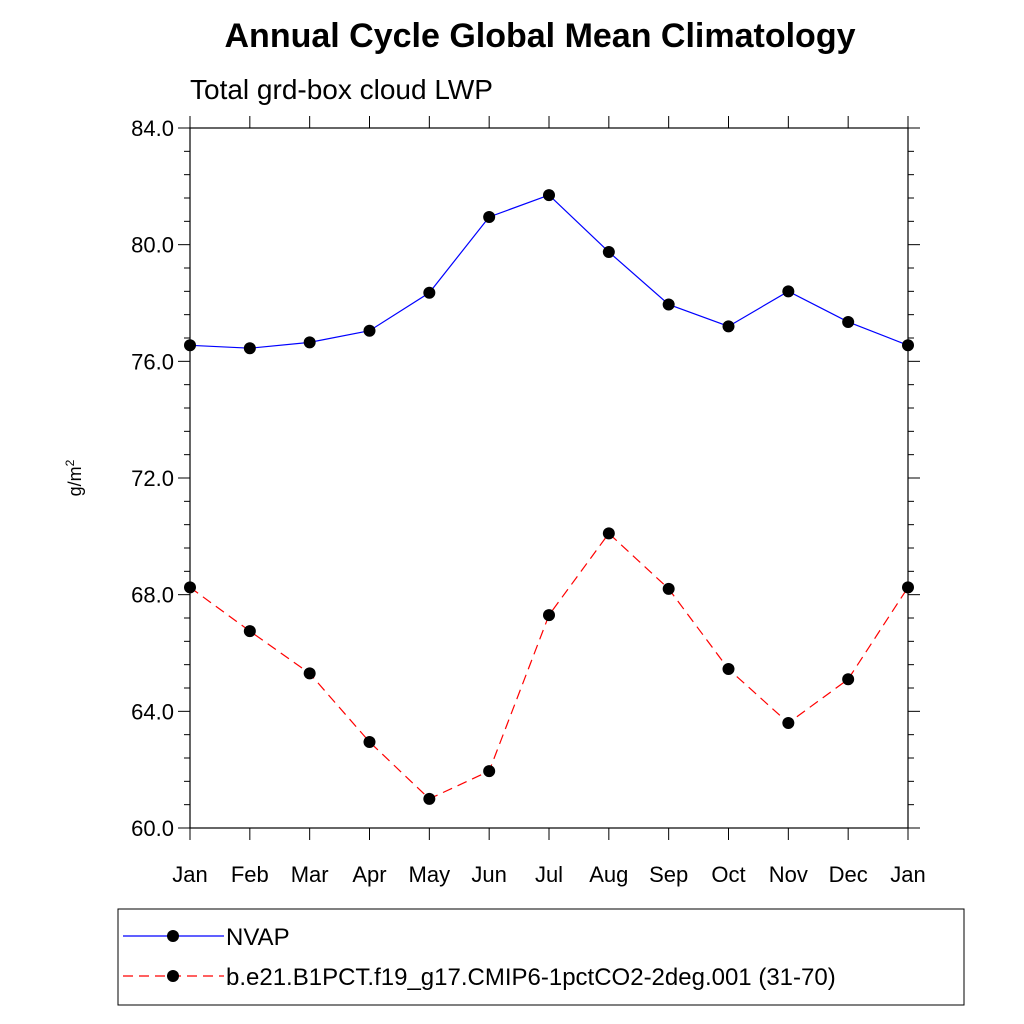  I want to click on x-tick-label: Apr, so click(369, 874).